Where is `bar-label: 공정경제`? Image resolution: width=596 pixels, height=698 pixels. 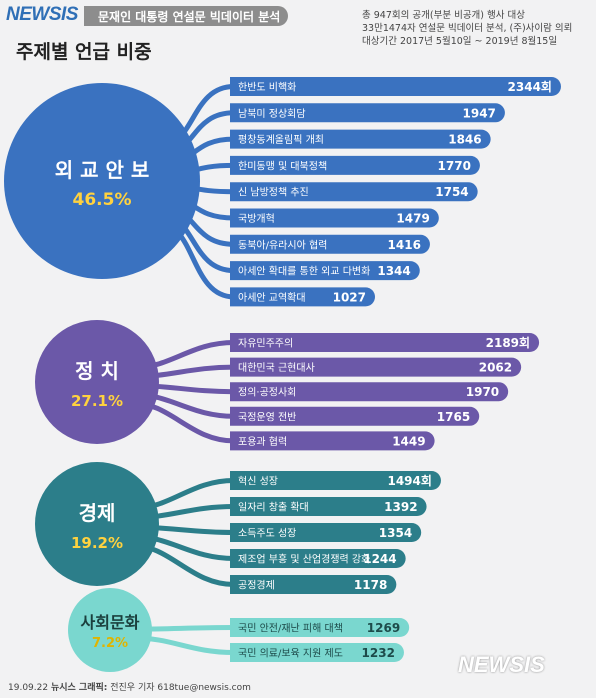
bar-label: 공정경제 is located at coordinates (256, 585).